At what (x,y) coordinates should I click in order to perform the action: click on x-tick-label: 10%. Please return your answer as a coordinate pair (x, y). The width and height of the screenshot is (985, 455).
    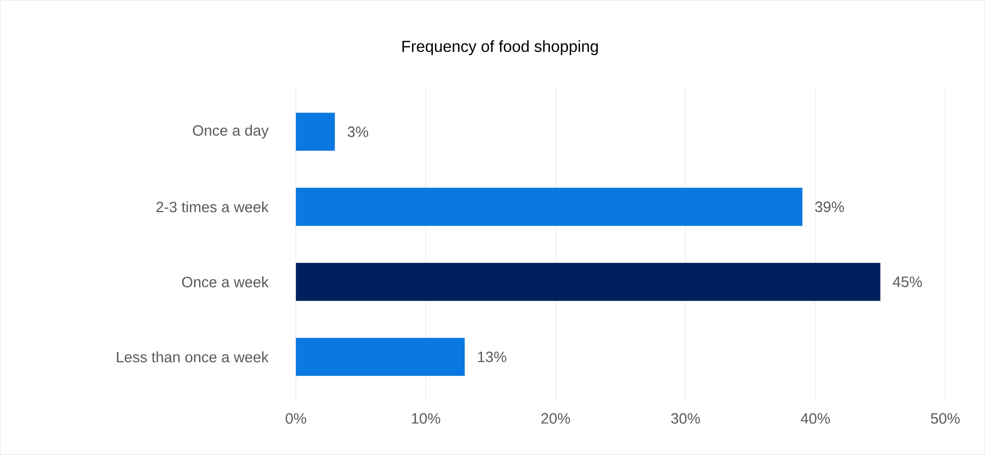
    Looking at the image, I should click on (426, 418).